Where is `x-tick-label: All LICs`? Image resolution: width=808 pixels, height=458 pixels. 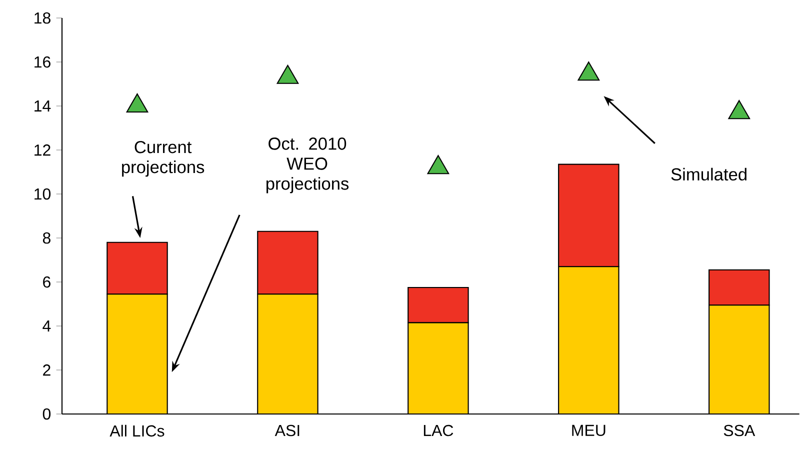
x-tick-label: All LICs is located at coordinates (137, 430).